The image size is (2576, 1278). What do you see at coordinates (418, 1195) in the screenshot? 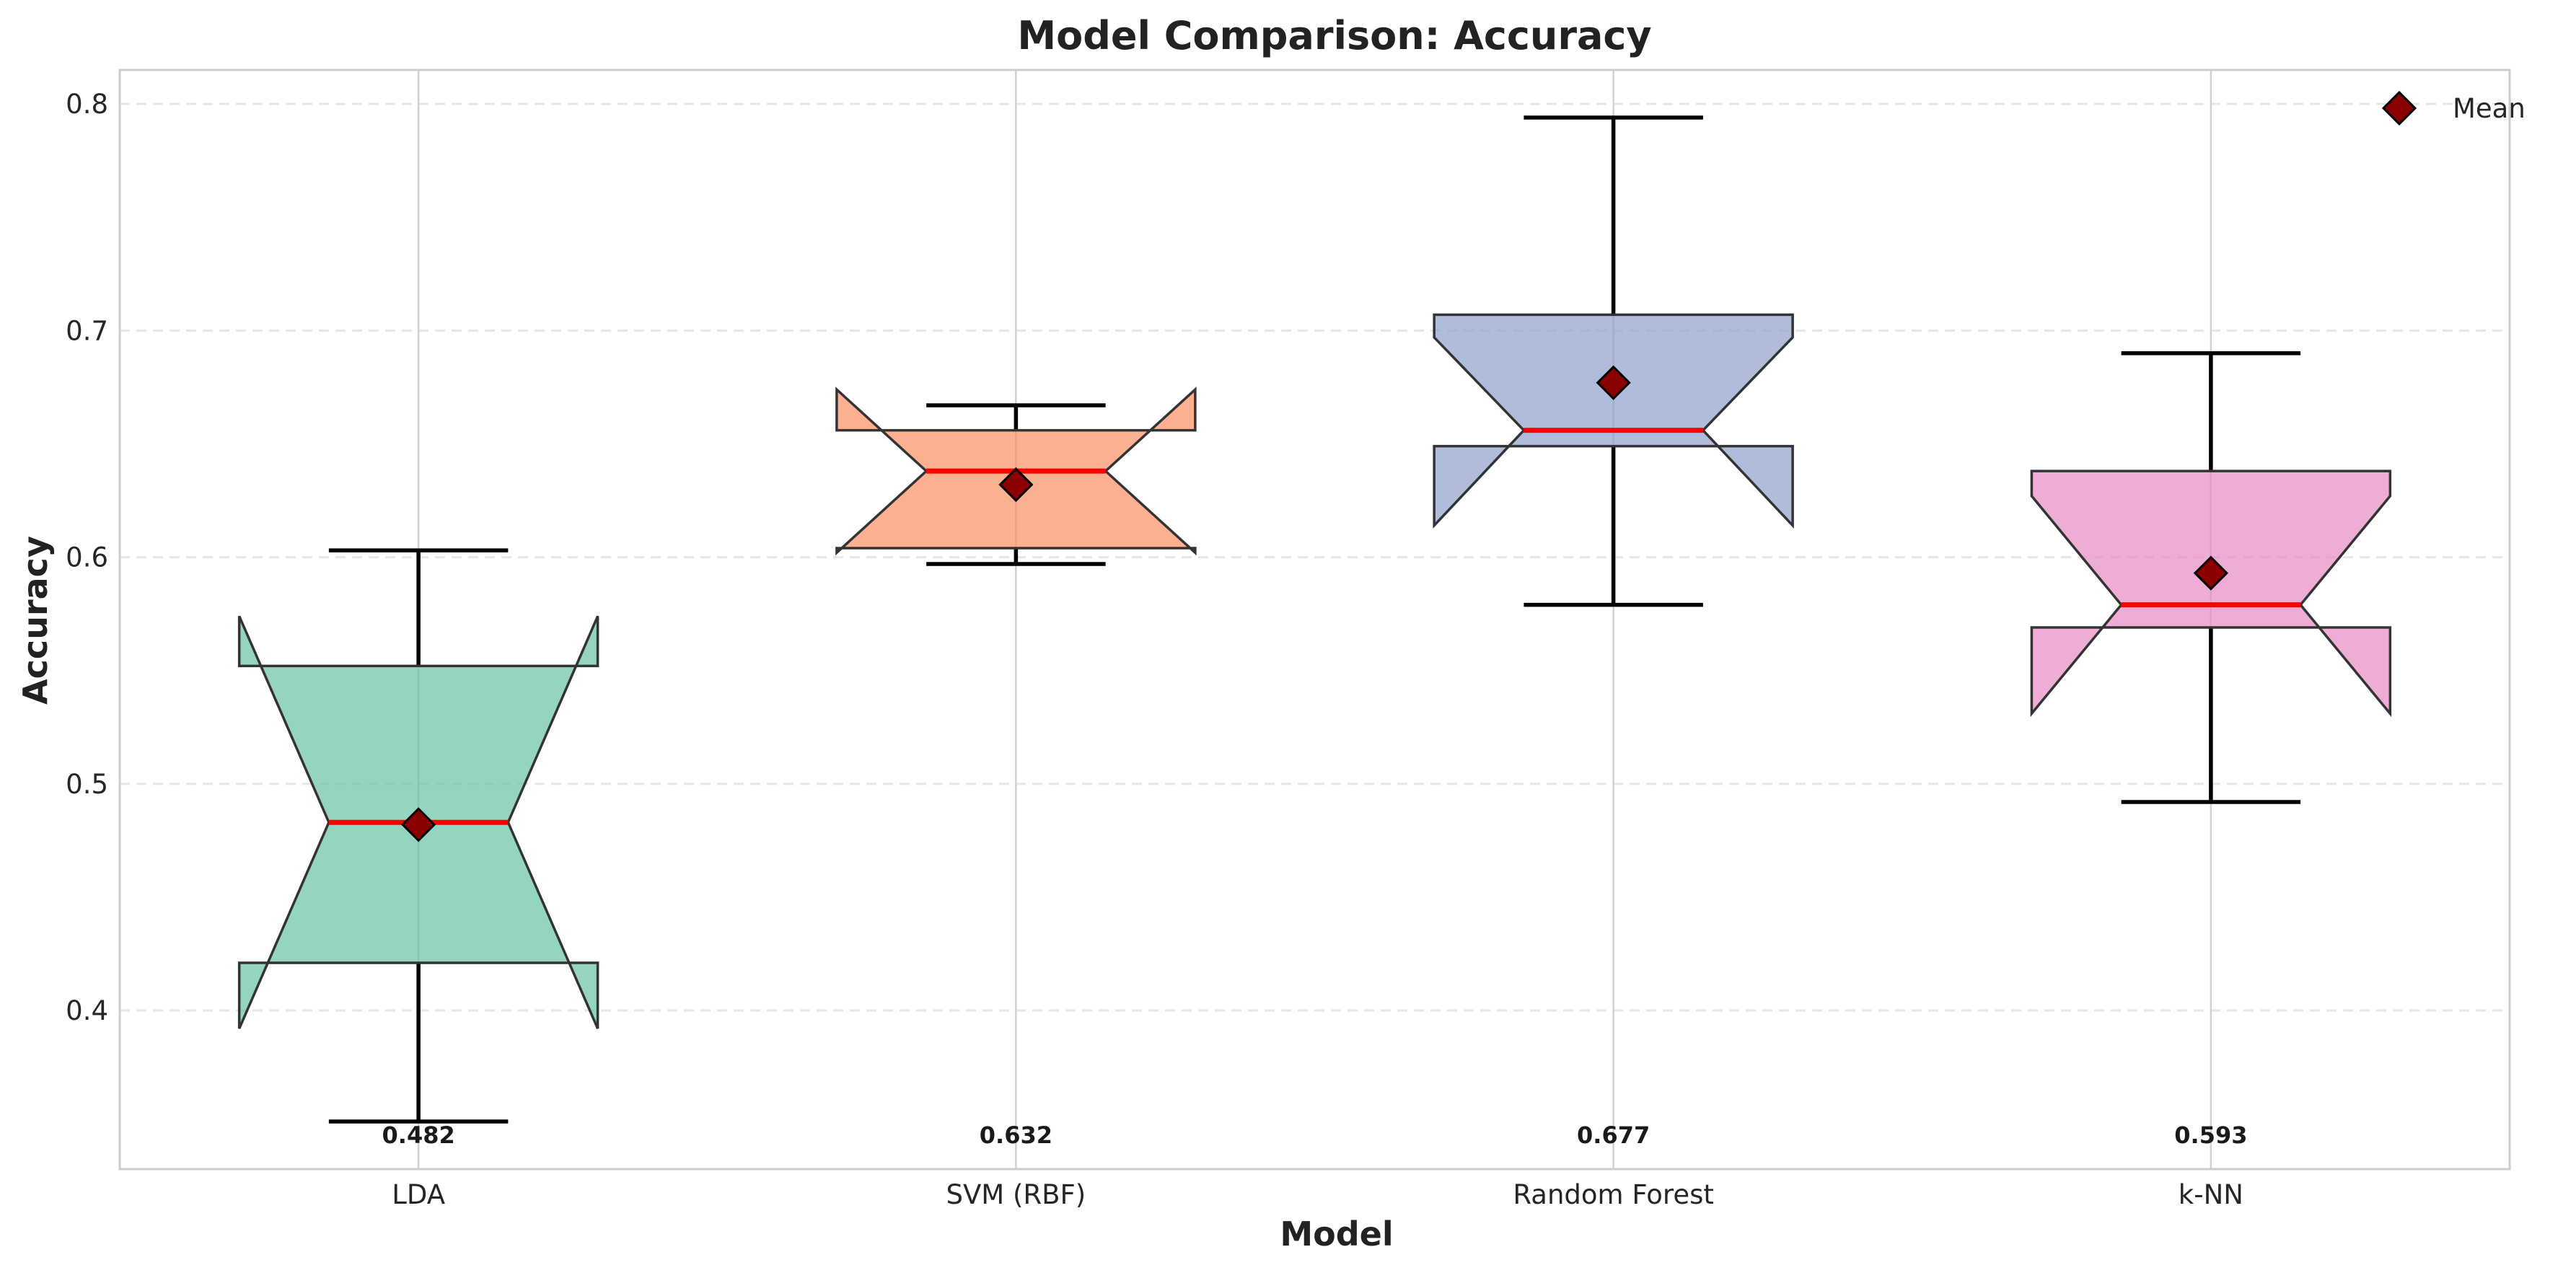
I see `x-tick-label: LDA` at bounding box center [418, 1195].